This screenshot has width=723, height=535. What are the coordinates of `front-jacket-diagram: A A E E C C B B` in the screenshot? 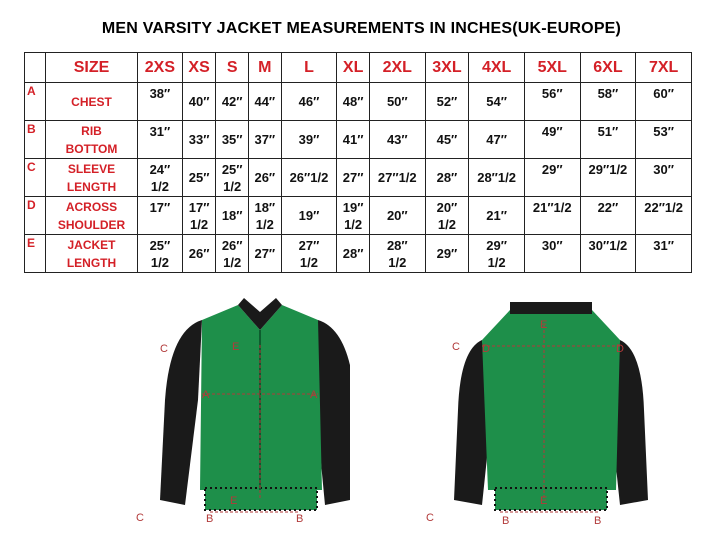 It's located at (243, 411).